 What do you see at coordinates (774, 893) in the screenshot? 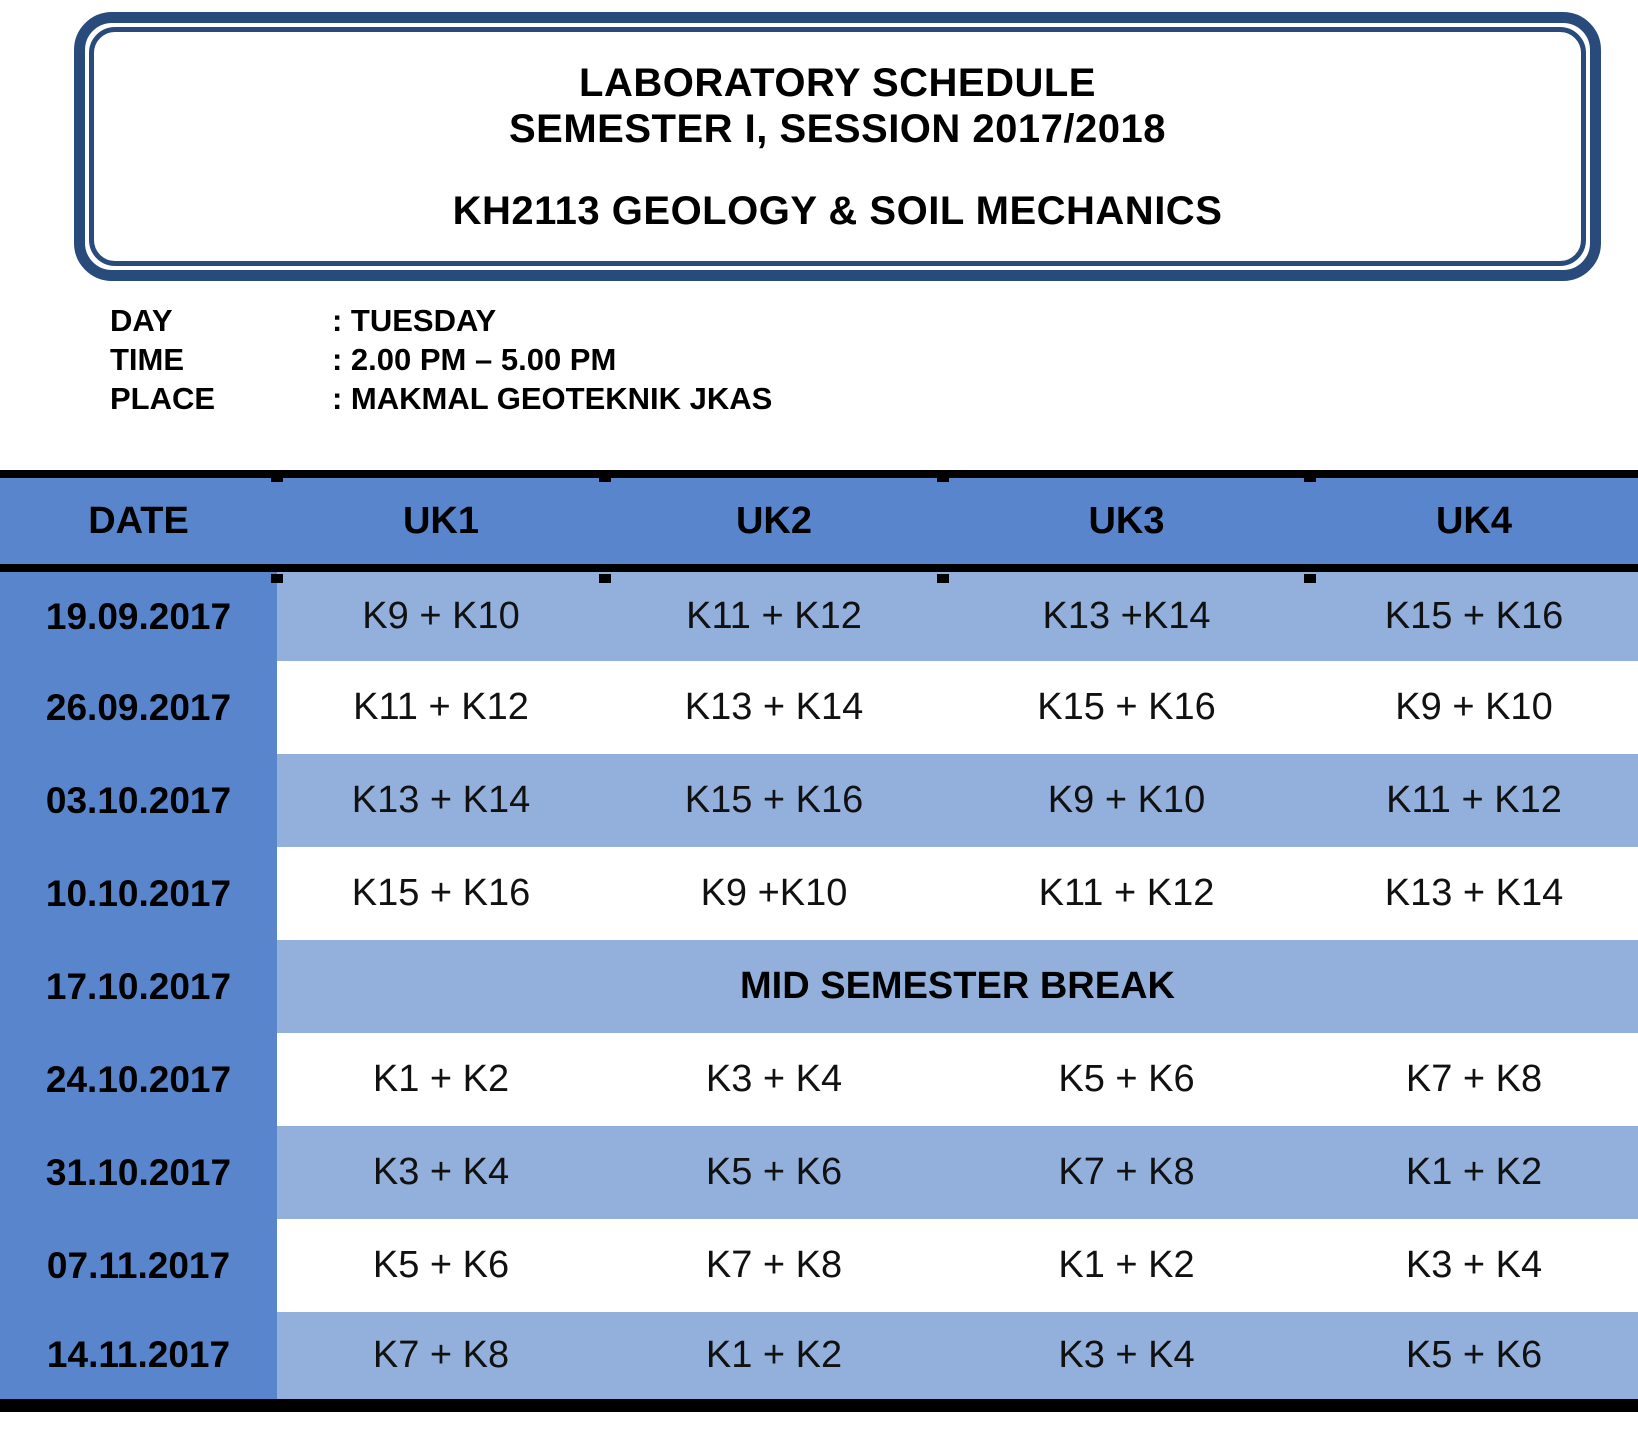
I see `group-cell: K9 +K10` at bounding box center [774, 893].